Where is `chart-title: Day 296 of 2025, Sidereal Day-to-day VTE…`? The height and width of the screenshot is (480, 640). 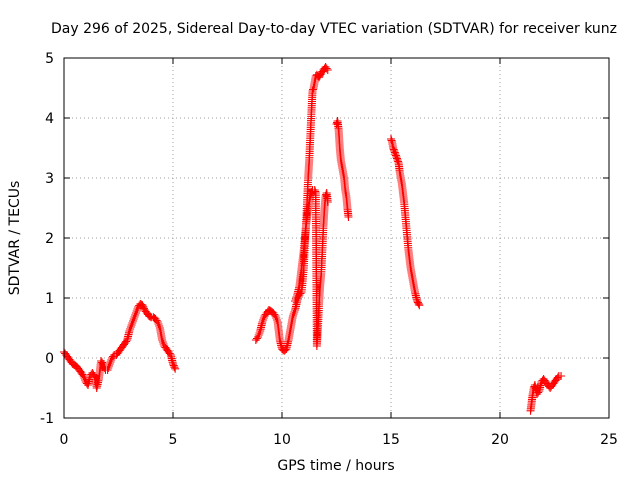
chart-title: Day 296 of 2025, Sidereal Day-to-day VTE… is located at coordinates (334, 29).